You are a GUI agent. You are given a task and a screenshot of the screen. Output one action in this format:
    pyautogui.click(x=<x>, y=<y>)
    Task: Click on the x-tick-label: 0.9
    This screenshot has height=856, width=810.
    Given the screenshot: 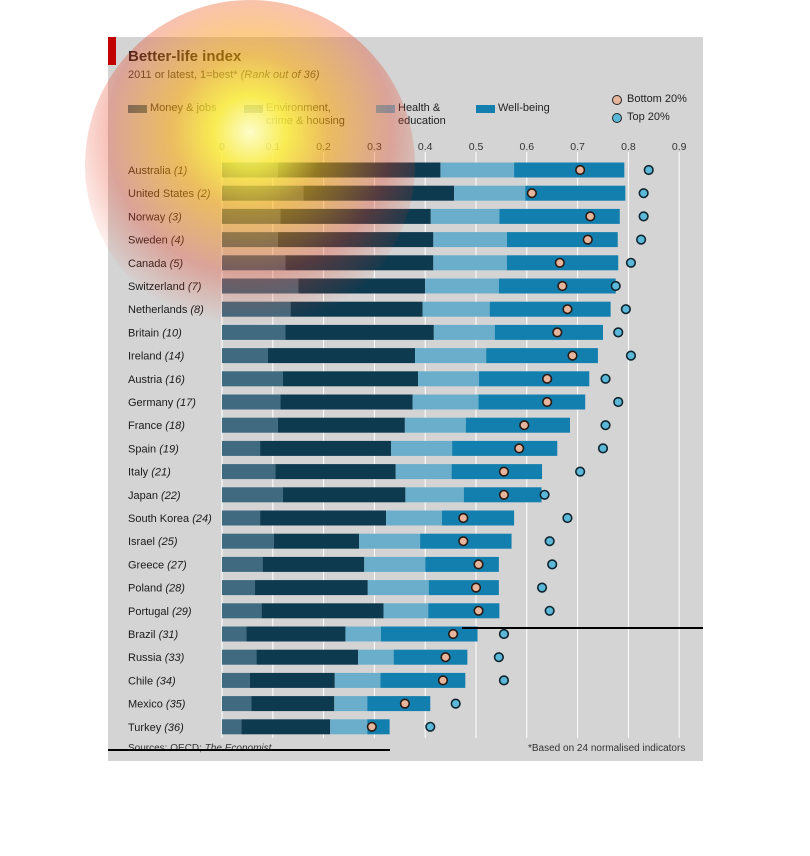 What is the action you would take?
    pyautogui.click(x=679, y=147)
    